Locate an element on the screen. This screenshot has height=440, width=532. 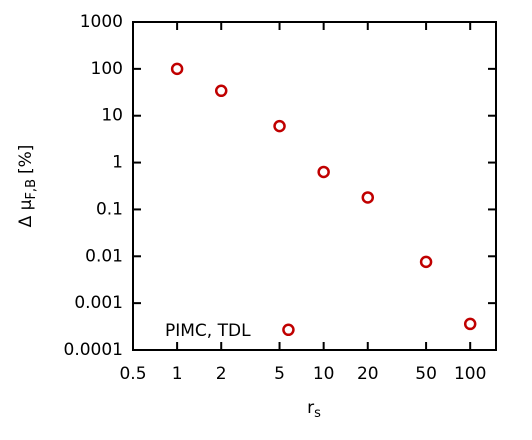
y-axis-label: Δ μF,B[%] is located at coordinates (27, 186).